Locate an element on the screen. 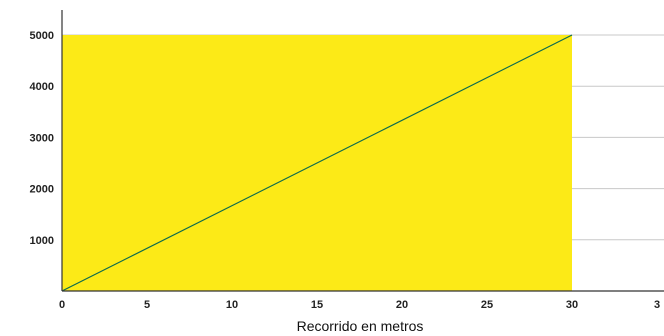  x-tick-label: 5 is located at coordinates (147, 305).